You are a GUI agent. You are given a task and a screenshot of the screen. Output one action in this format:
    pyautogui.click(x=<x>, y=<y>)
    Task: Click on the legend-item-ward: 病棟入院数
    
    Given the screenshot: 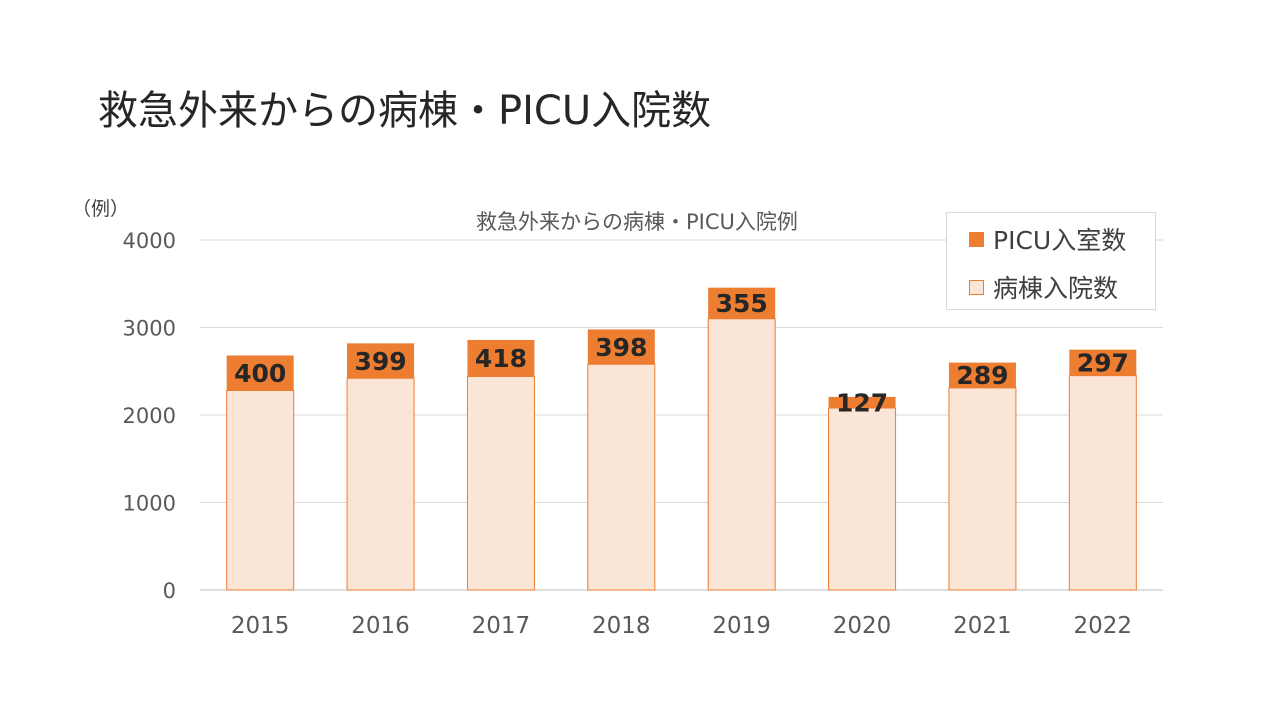 What is the action you would take?
    pyautogui.click(x=1043, y=287)
    